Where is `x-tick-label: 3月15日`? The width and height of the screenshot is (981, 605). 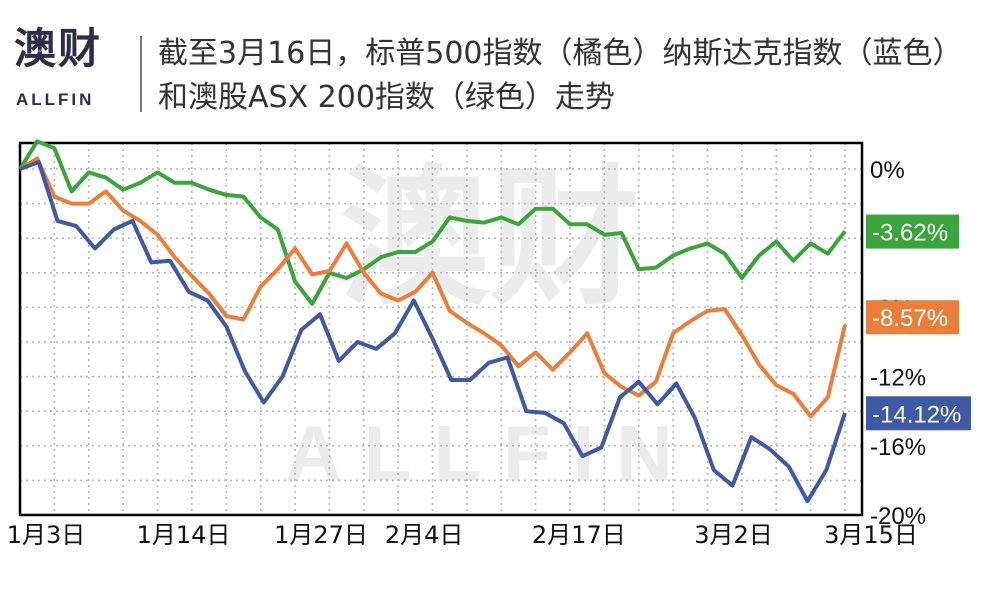
x-tick-label: 3月15日 is located at coordinates (871, 535).